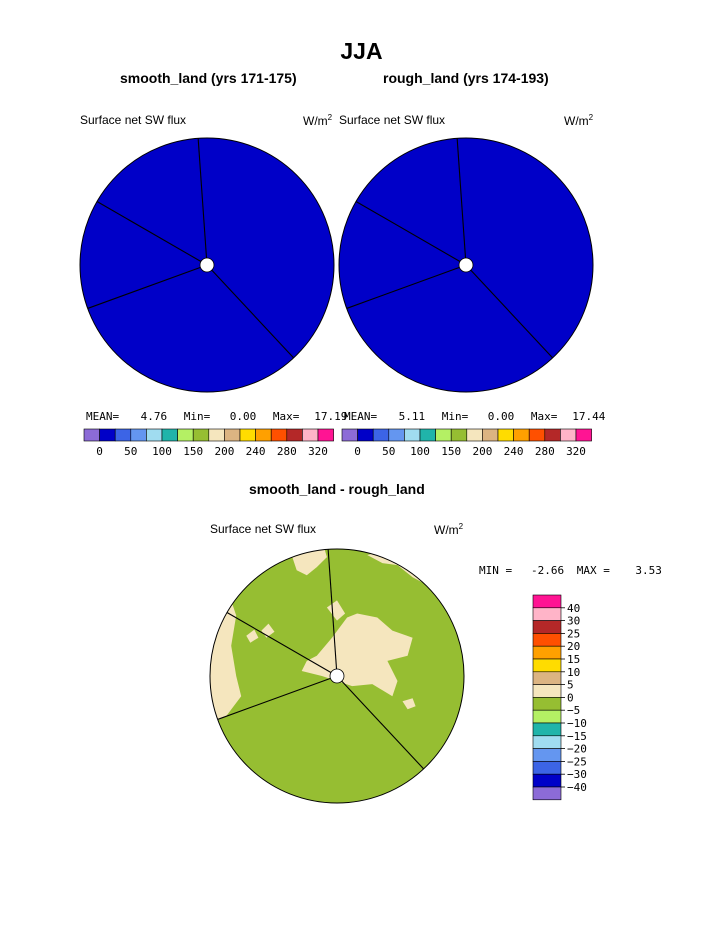 Image resolution: width=723 pixels, height=935 pixels. Describe the element at coordinates (208, 78) in the screenshot. I see `panel-title-smooth: smooth_land (yrs 171-175)` at that location.